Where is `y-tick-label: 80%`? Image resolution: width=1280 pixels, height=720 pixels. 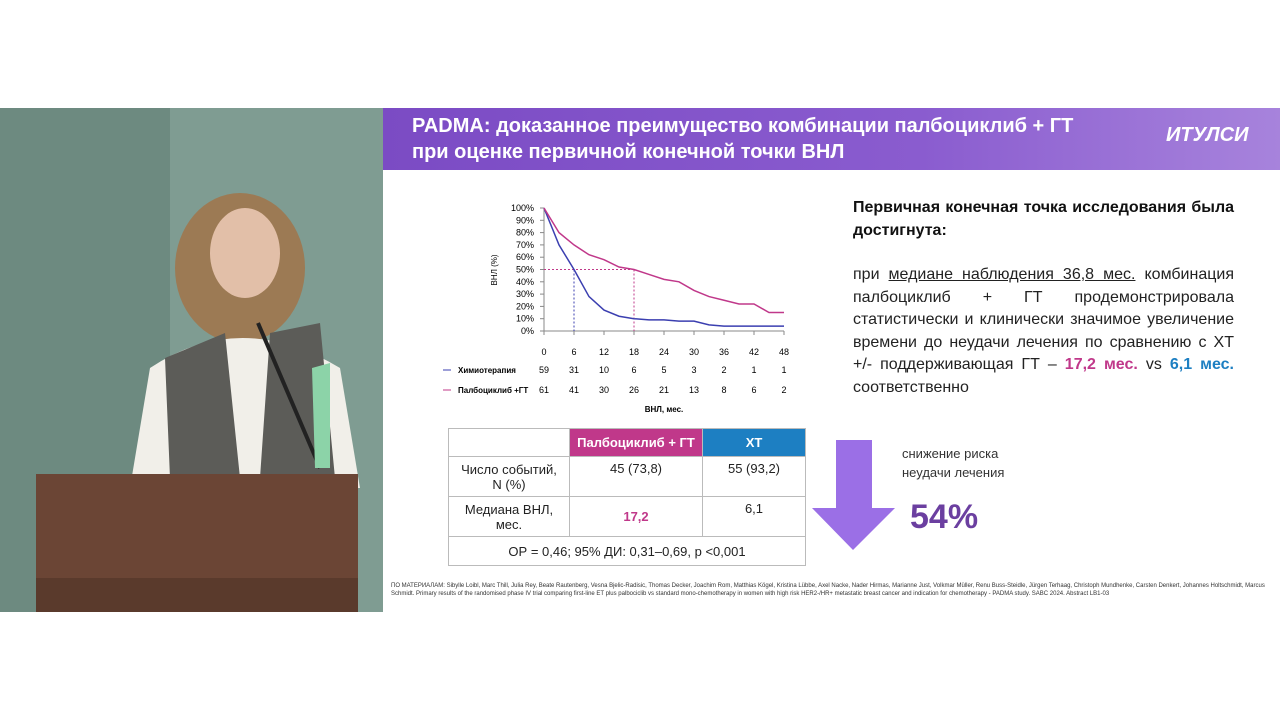
y-tick-label: 80% is located at coordinates (525, 233).